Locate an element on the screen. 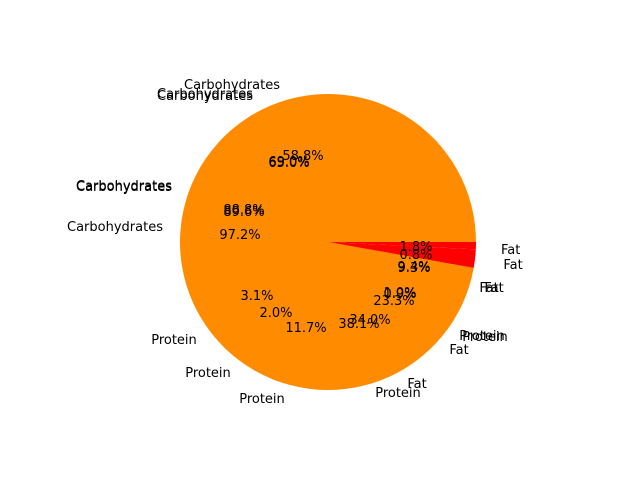  pct-label: 69.0% is located at coordinates (288, 162).